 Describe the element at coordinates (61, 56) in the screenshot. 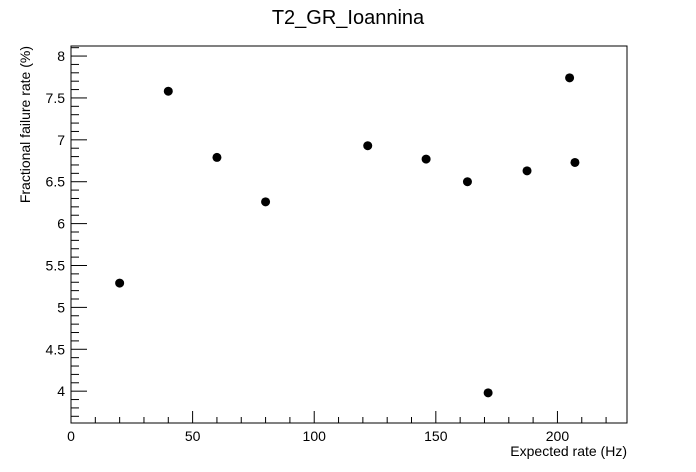

I see `y-tick-label: 8` at that location.